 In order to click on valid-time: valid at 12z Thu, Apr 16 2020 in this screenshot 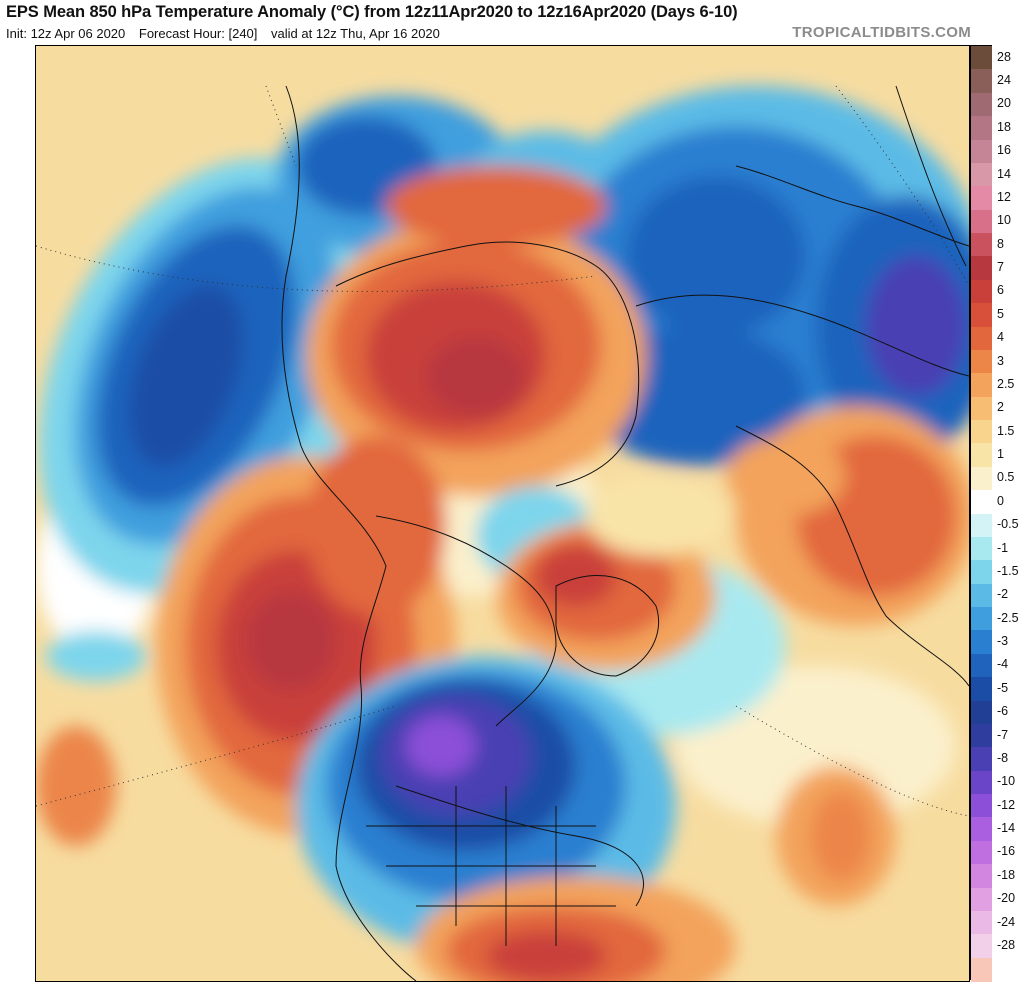, I will do `click(355, 33)`.